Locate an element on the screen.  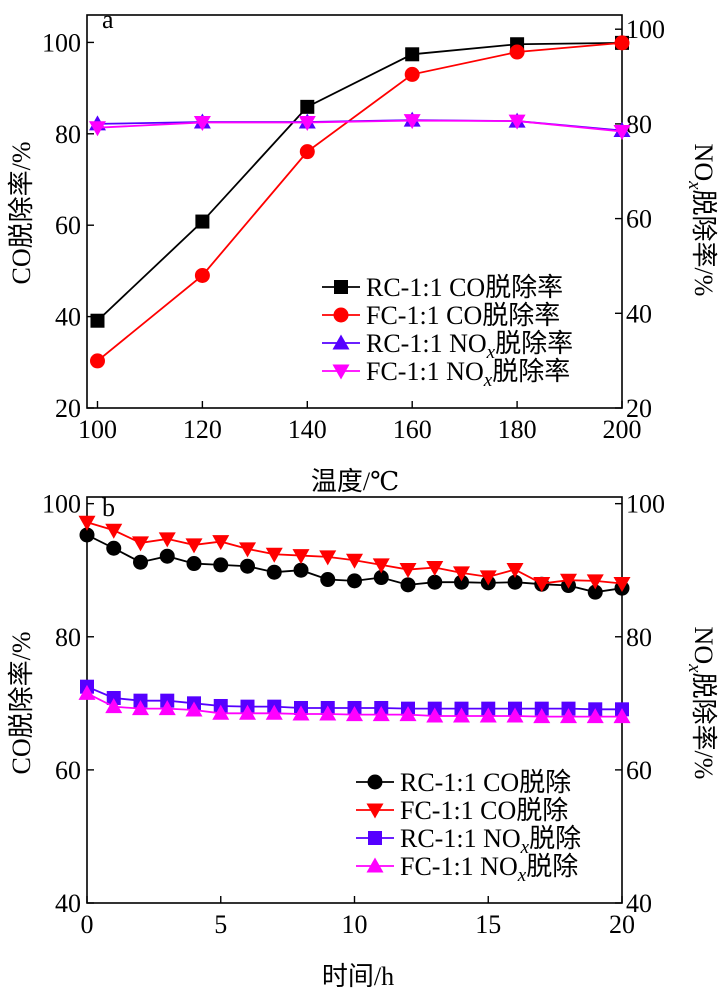
y-right-title-suffix: 脱除率/% is located at coordinates (703, 243).